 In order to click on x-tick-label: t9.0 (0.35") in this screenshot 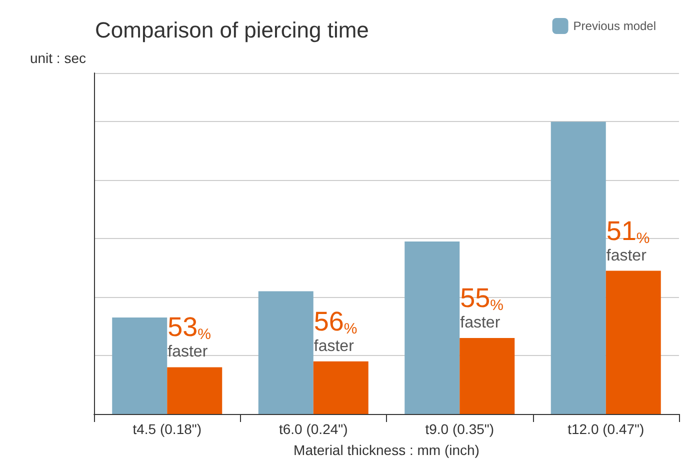, I will do `click(459, 429)`.